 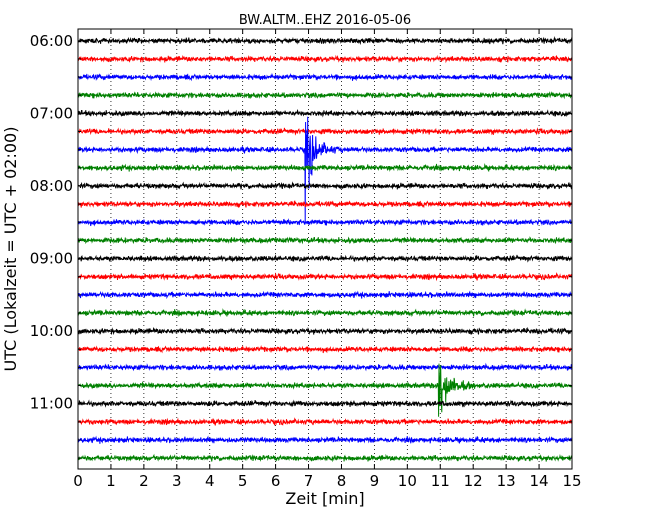 I want to click on x-tick-label: 5, so click(x=243, y=481).